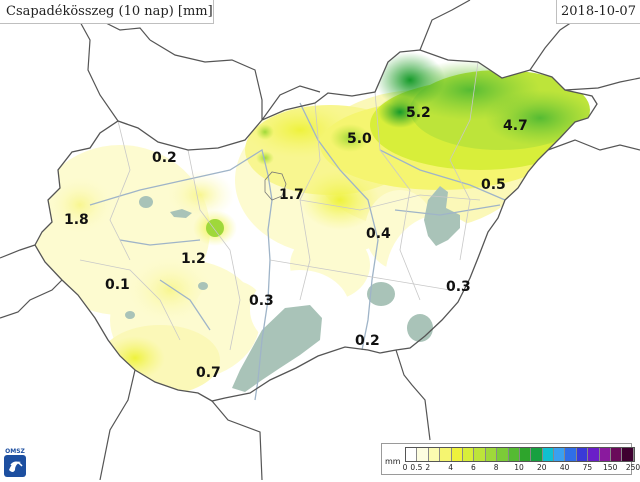  I want to click on station-value-label: 0.5, so click(493, 185).